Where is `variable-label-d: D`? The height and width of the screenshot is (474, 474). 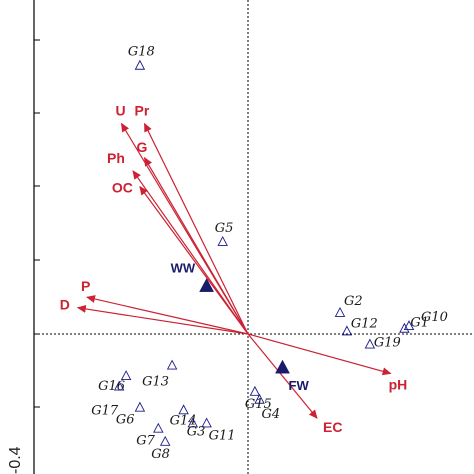 variable-label-d: D is located at coordinates (65, 305).